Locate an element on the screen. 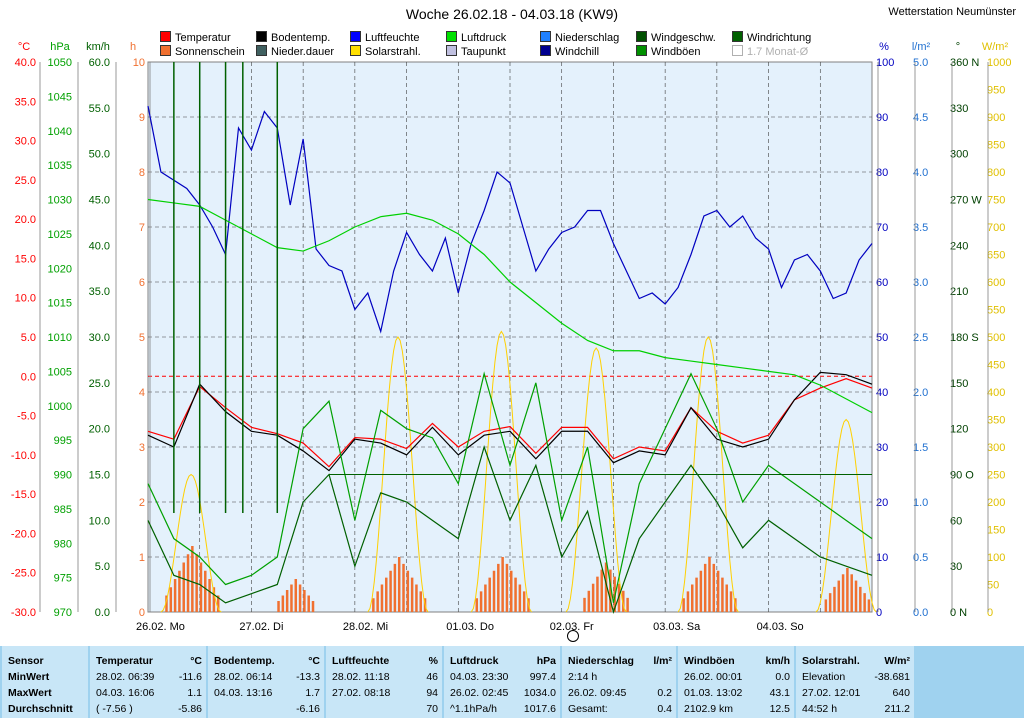 The width and height of the screenshot is (1024, 718). axis-unit-direction: ° is located at coordinates (958, 47).